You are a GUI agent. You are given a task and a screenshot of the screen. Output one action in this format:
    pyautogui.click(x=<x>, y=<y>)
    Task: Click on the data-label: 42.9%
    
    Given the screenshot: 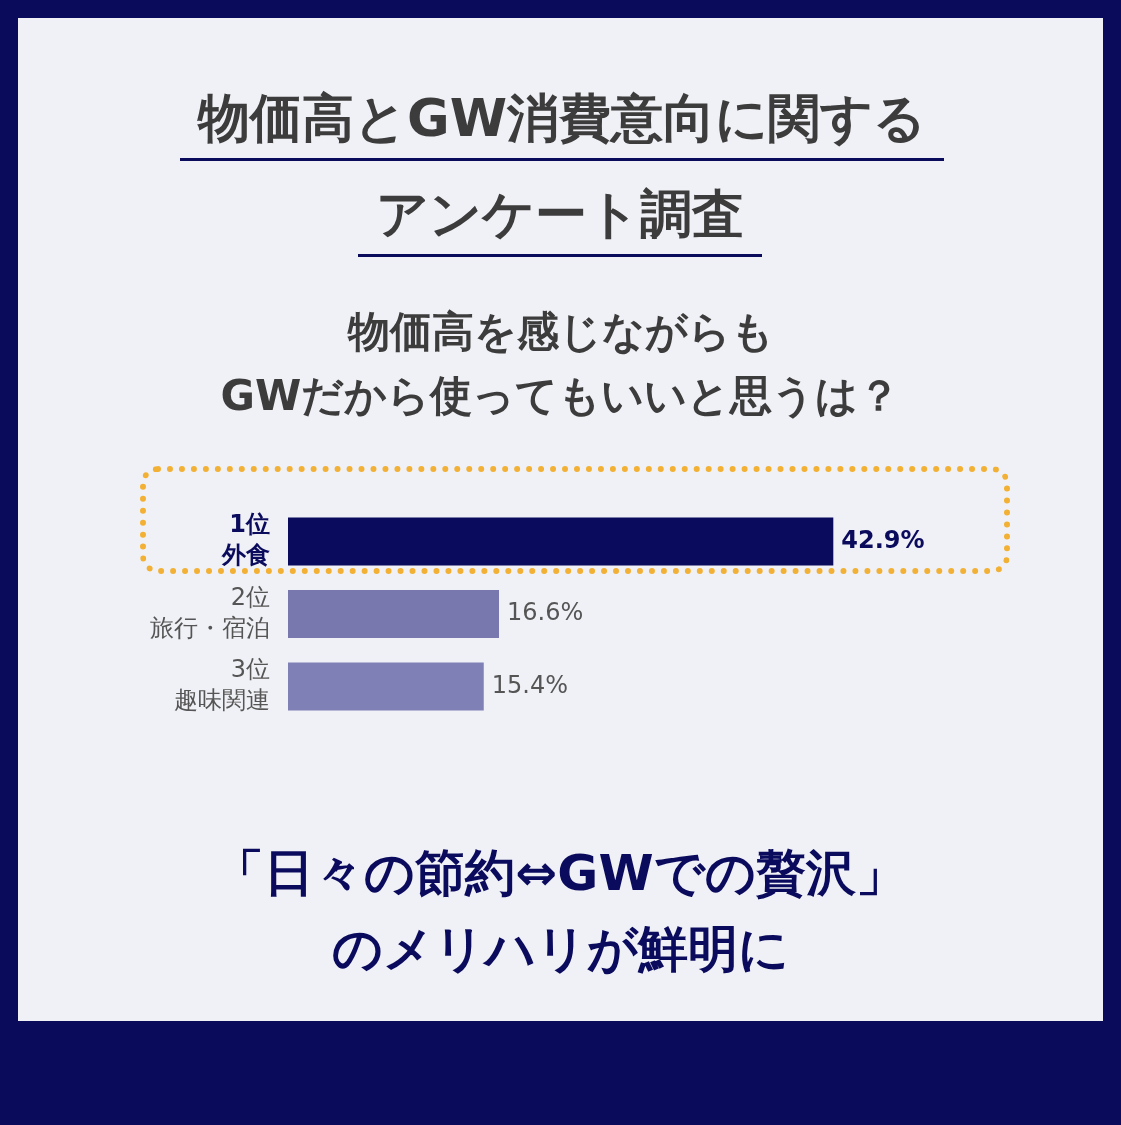 What is the action you would take?
    pyautogui.click(x=883, y=539)
    